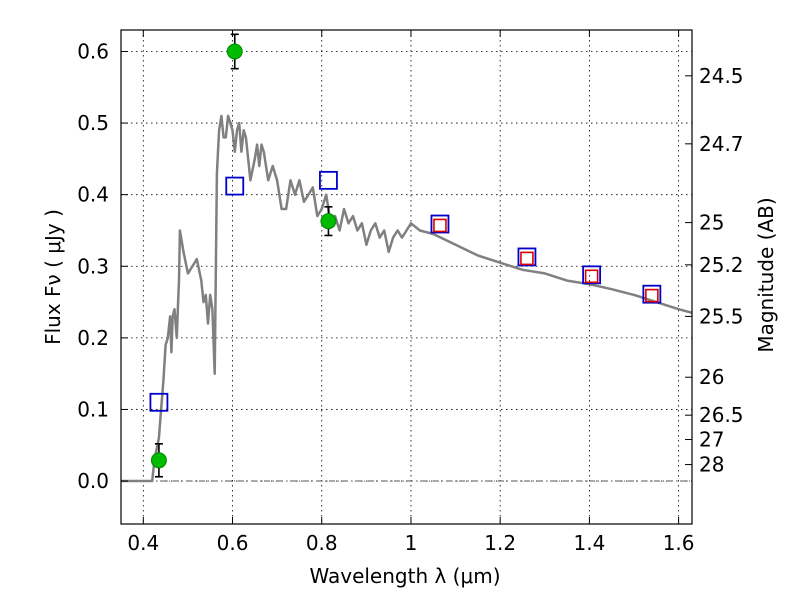 The width and height of the screenshot is (800, 600). I want to click on x-tick-label: 1.2, so click(500, 543).